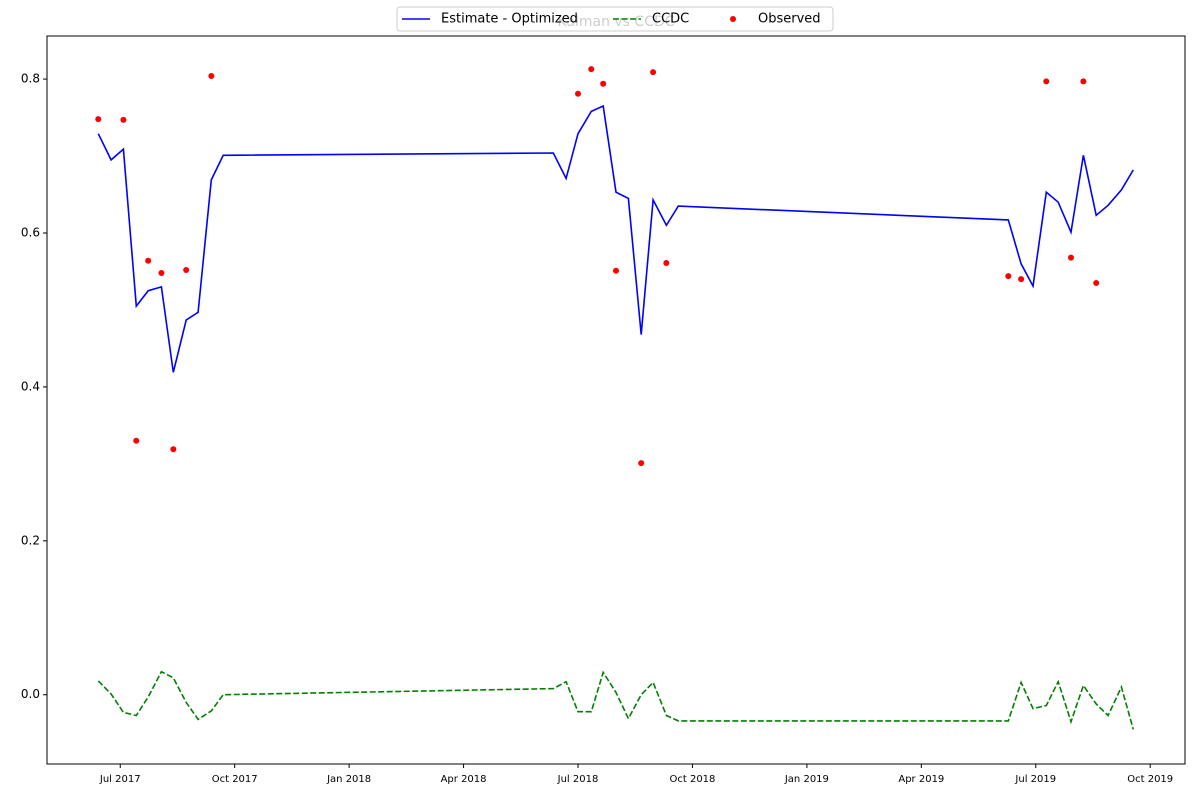 The height and width of the screenshot is (800, 1200). I want to click on x-tick-label: Apr 2018, so click(464, 779).